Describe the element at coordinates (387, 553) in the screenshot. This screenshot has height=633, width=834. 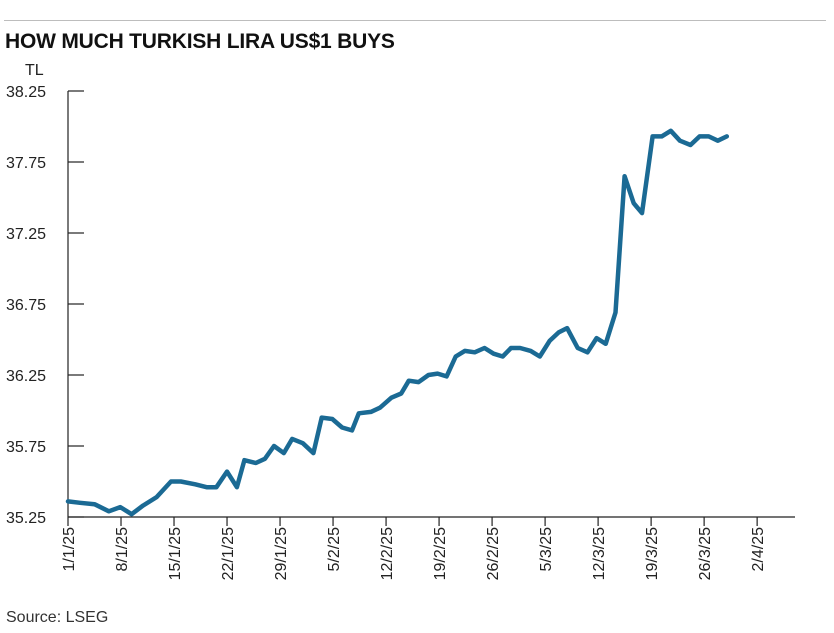
I see `x-tick-label: 12/2/25` at that location.